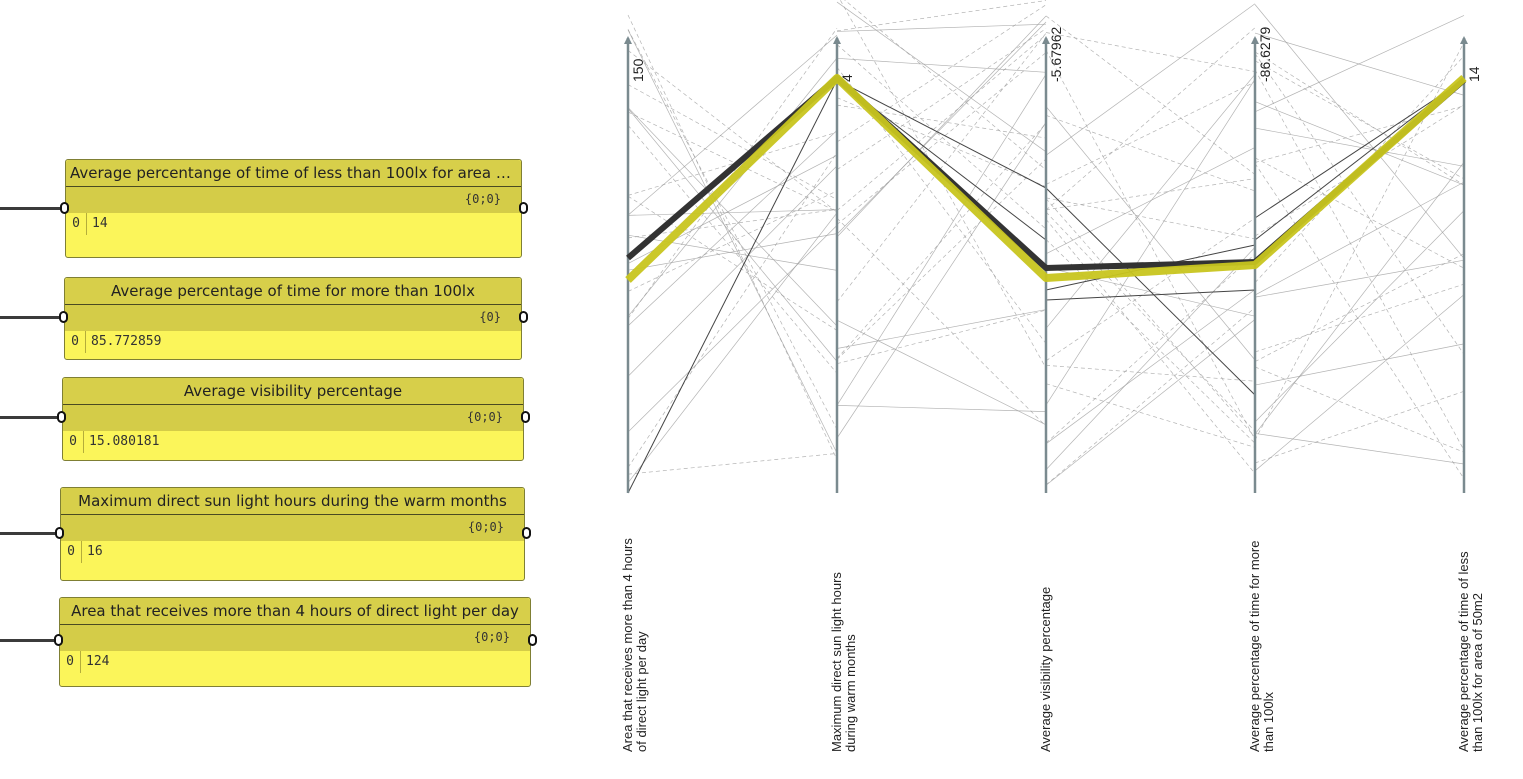 The width and height of the screenshot is (1523, 779). Describe the element at coordinates (1474, 74) in the screenshot. I see `axis-max-tick-label: 14` at that location.